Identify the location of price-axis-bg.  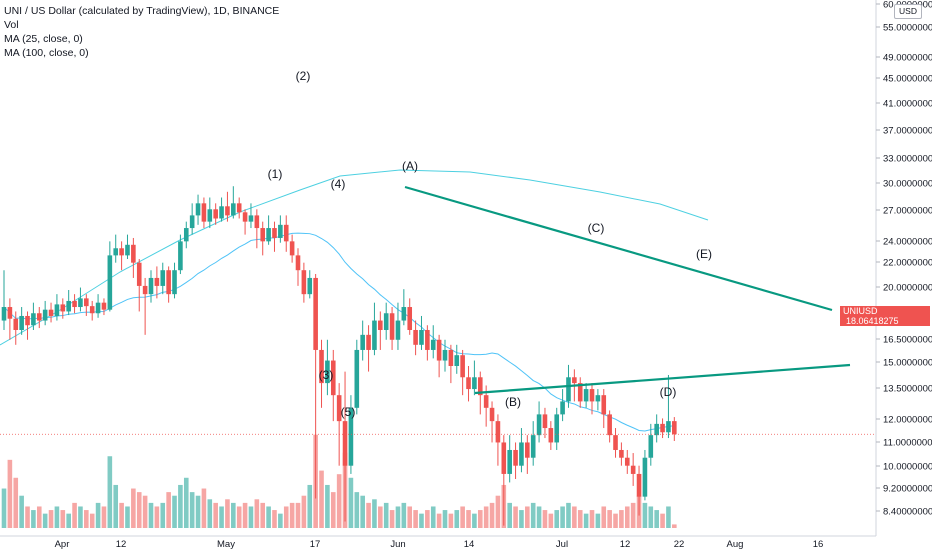
(904, 275).